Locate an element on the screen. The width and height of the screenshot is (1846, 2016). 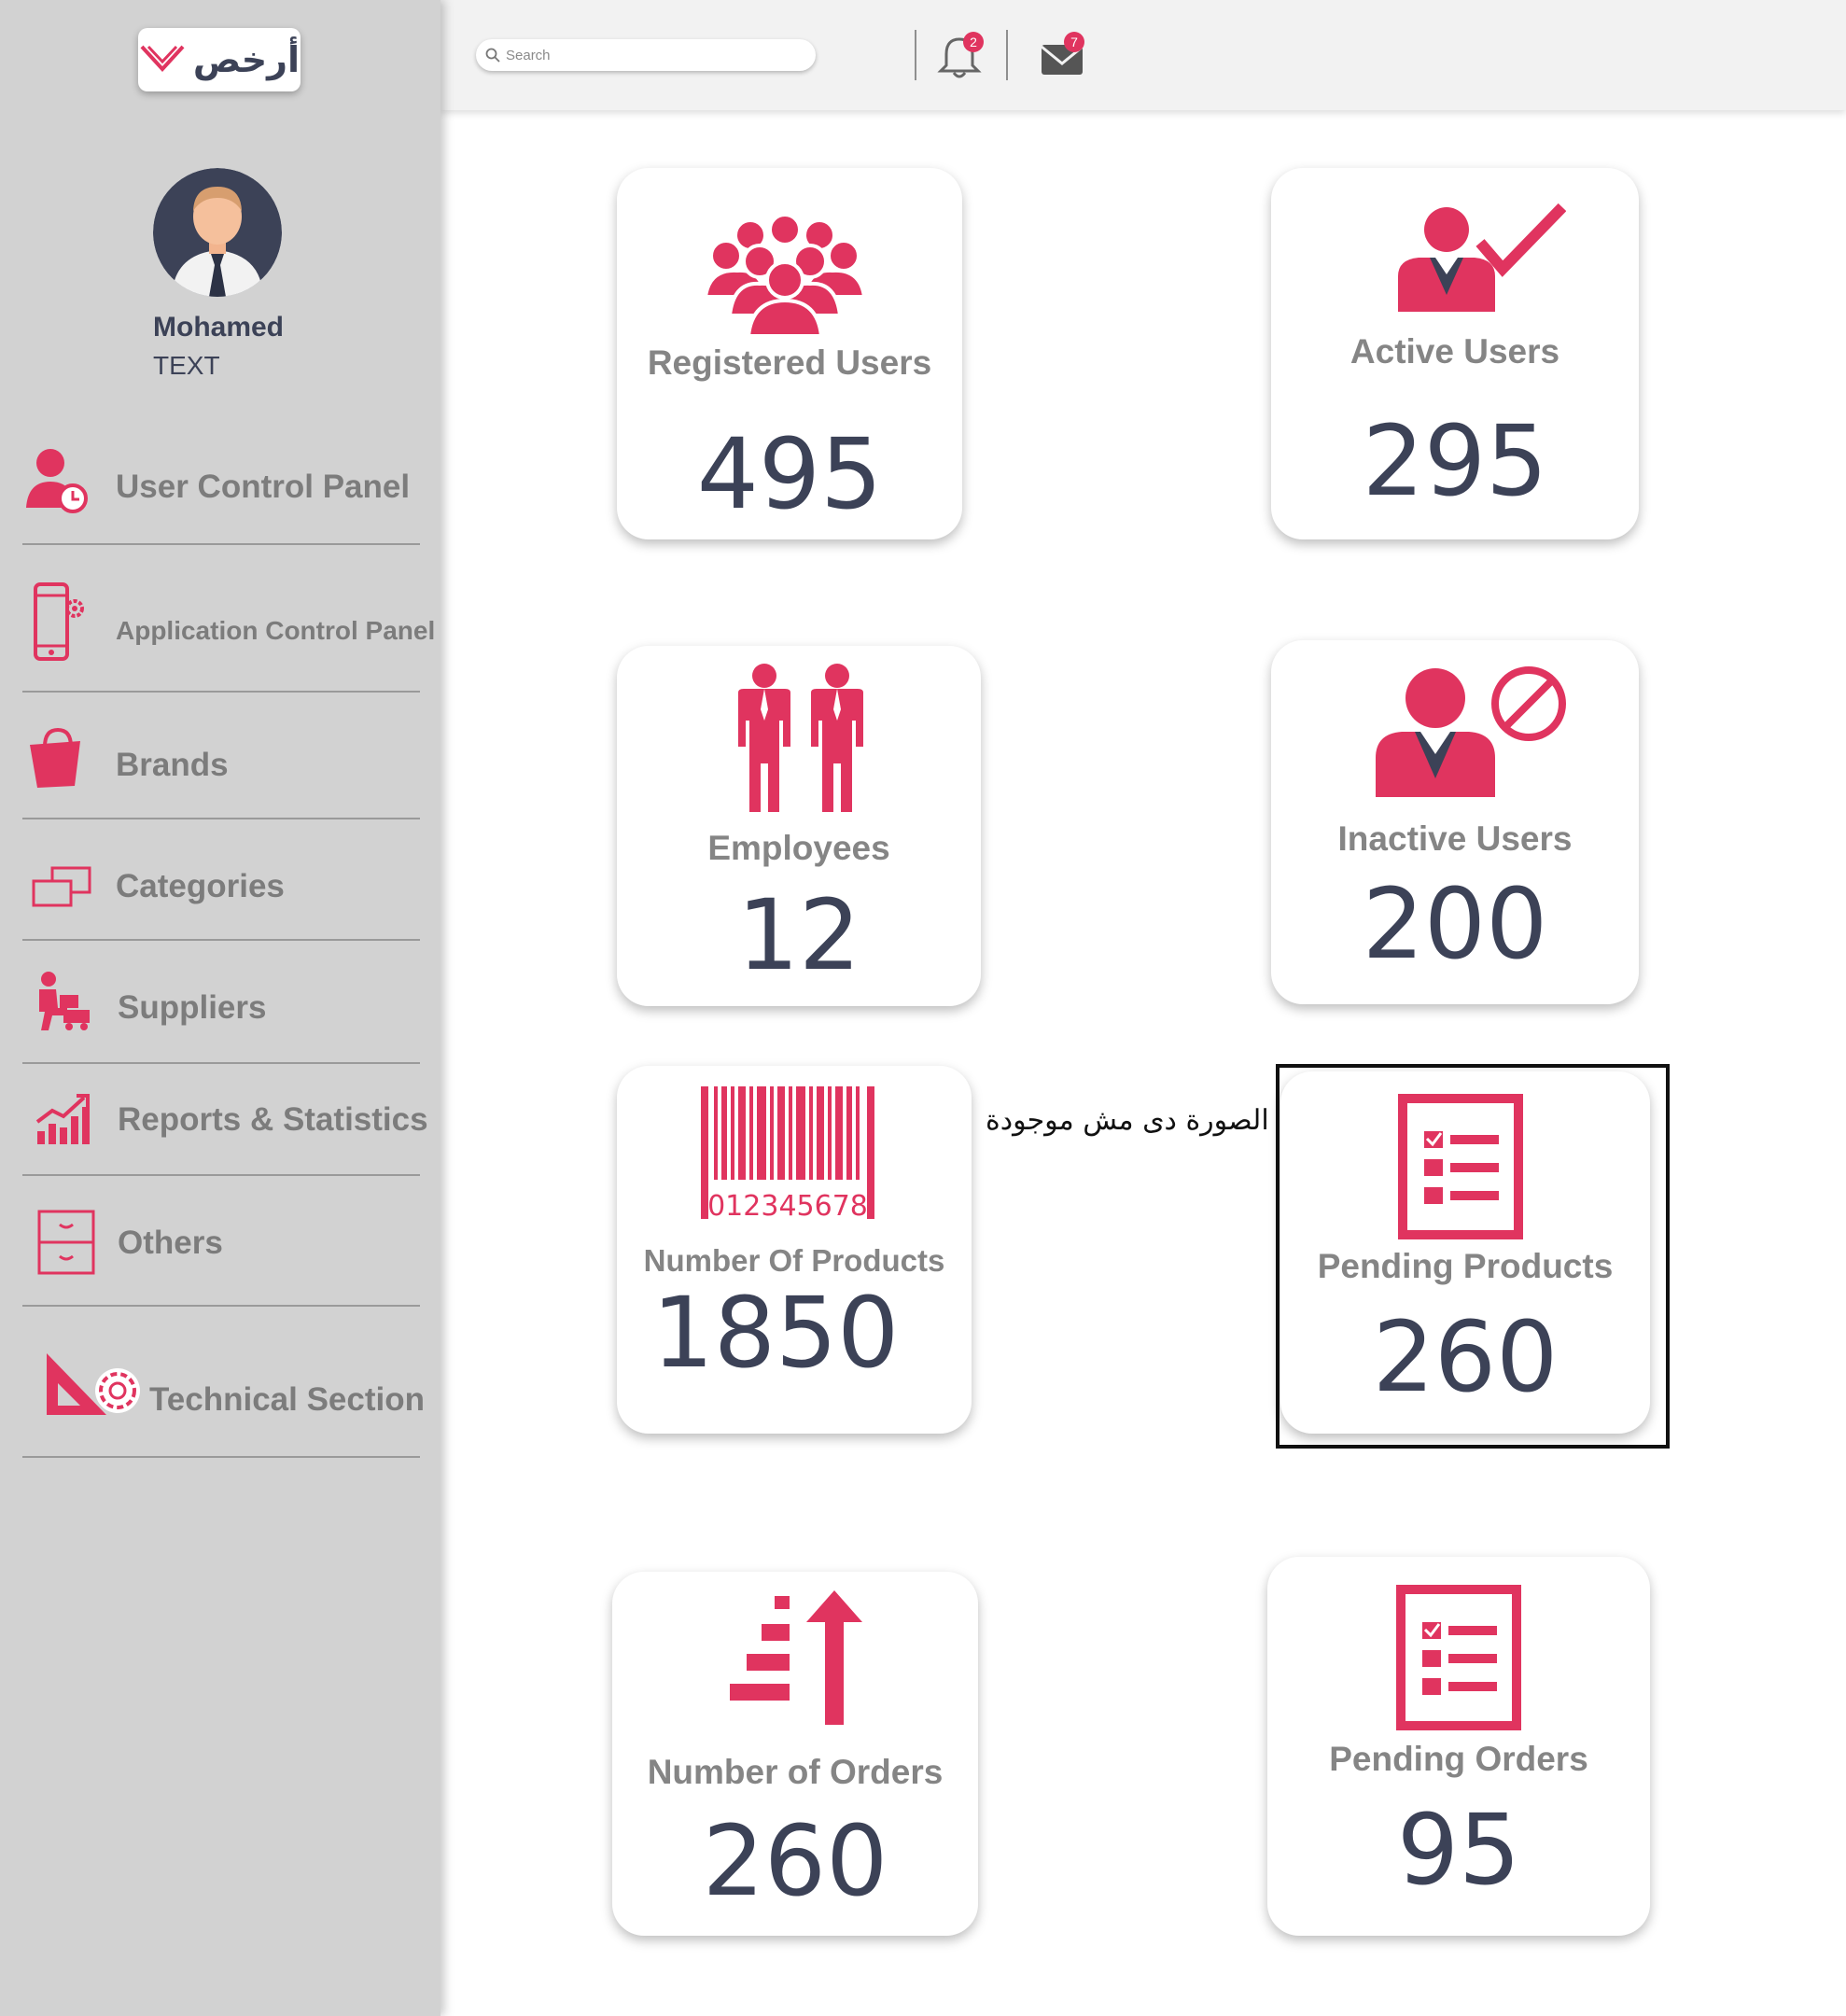
search-box is located at coordinates (646, 55).